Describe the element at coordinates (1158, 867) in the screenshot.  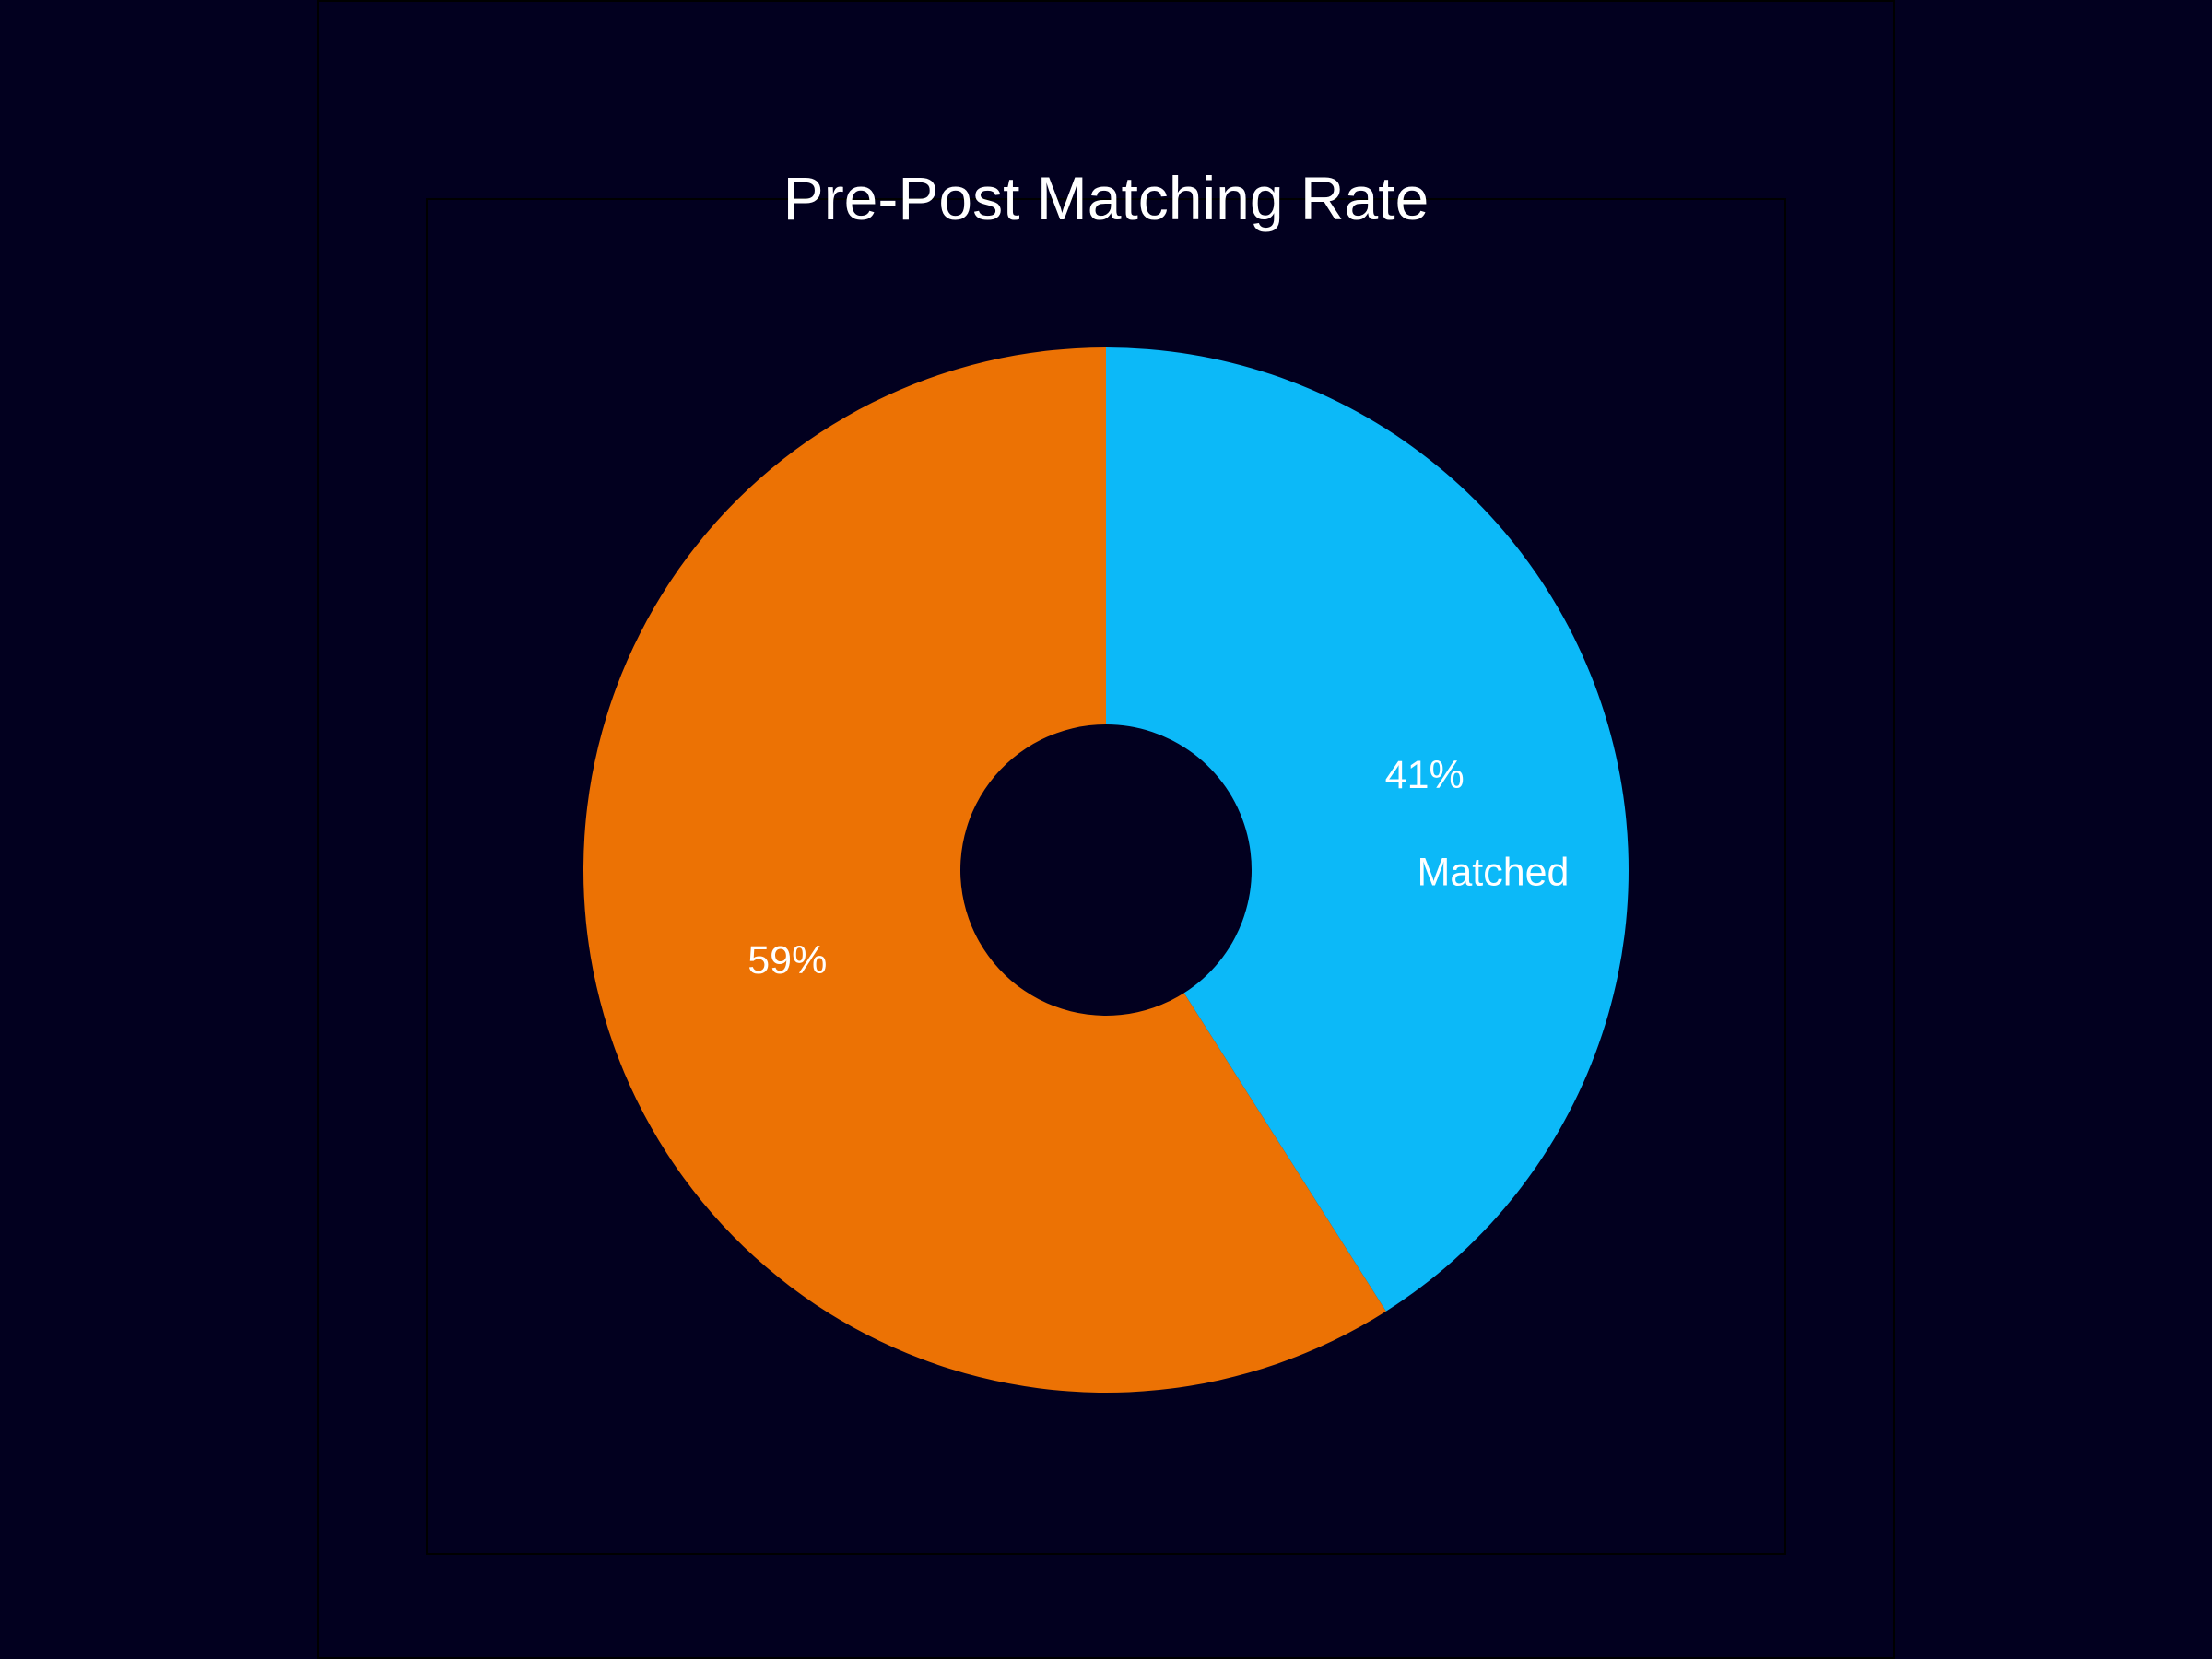
I see `labels-group: 41% Matched 59%` at that location.